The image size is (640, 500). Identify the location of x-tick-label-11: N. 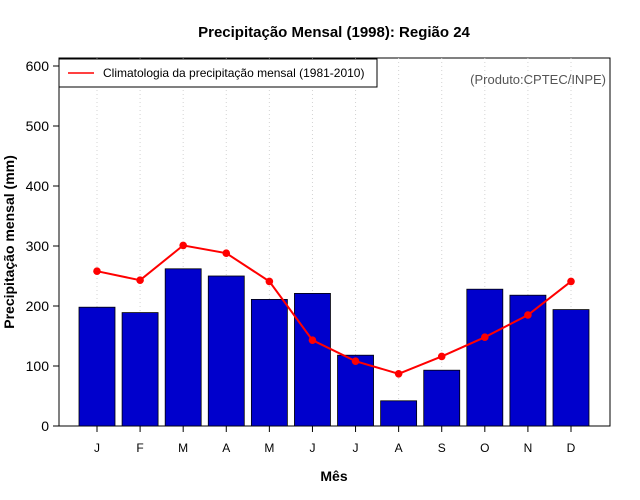
(528, 448).